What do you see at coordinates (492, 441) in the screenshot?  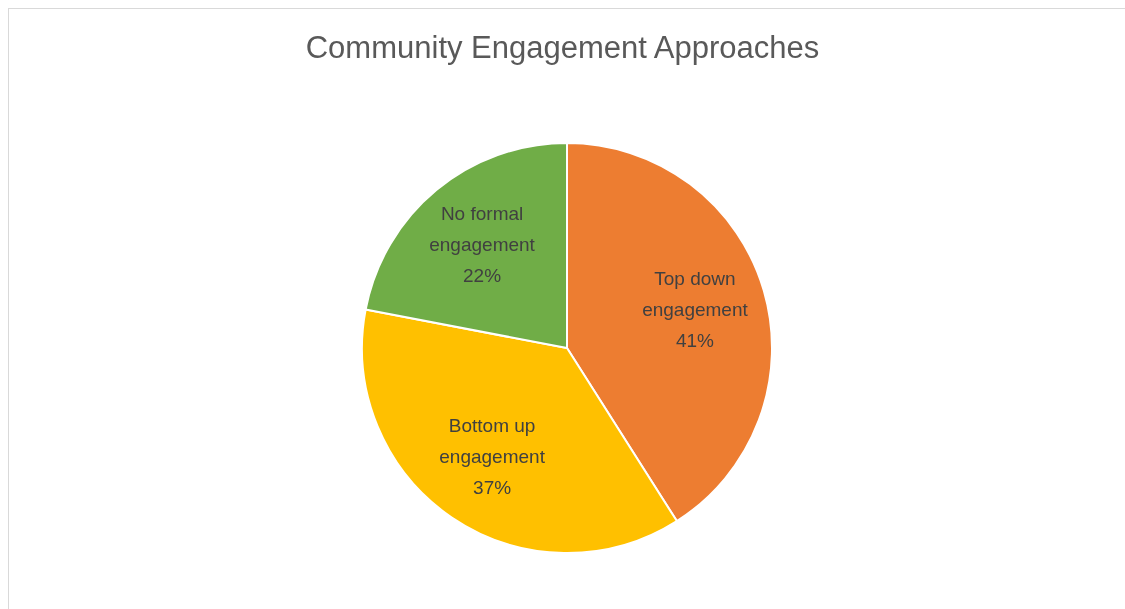 I see `slice-label: Bottom up engagement` at bounding box center [492, 441].